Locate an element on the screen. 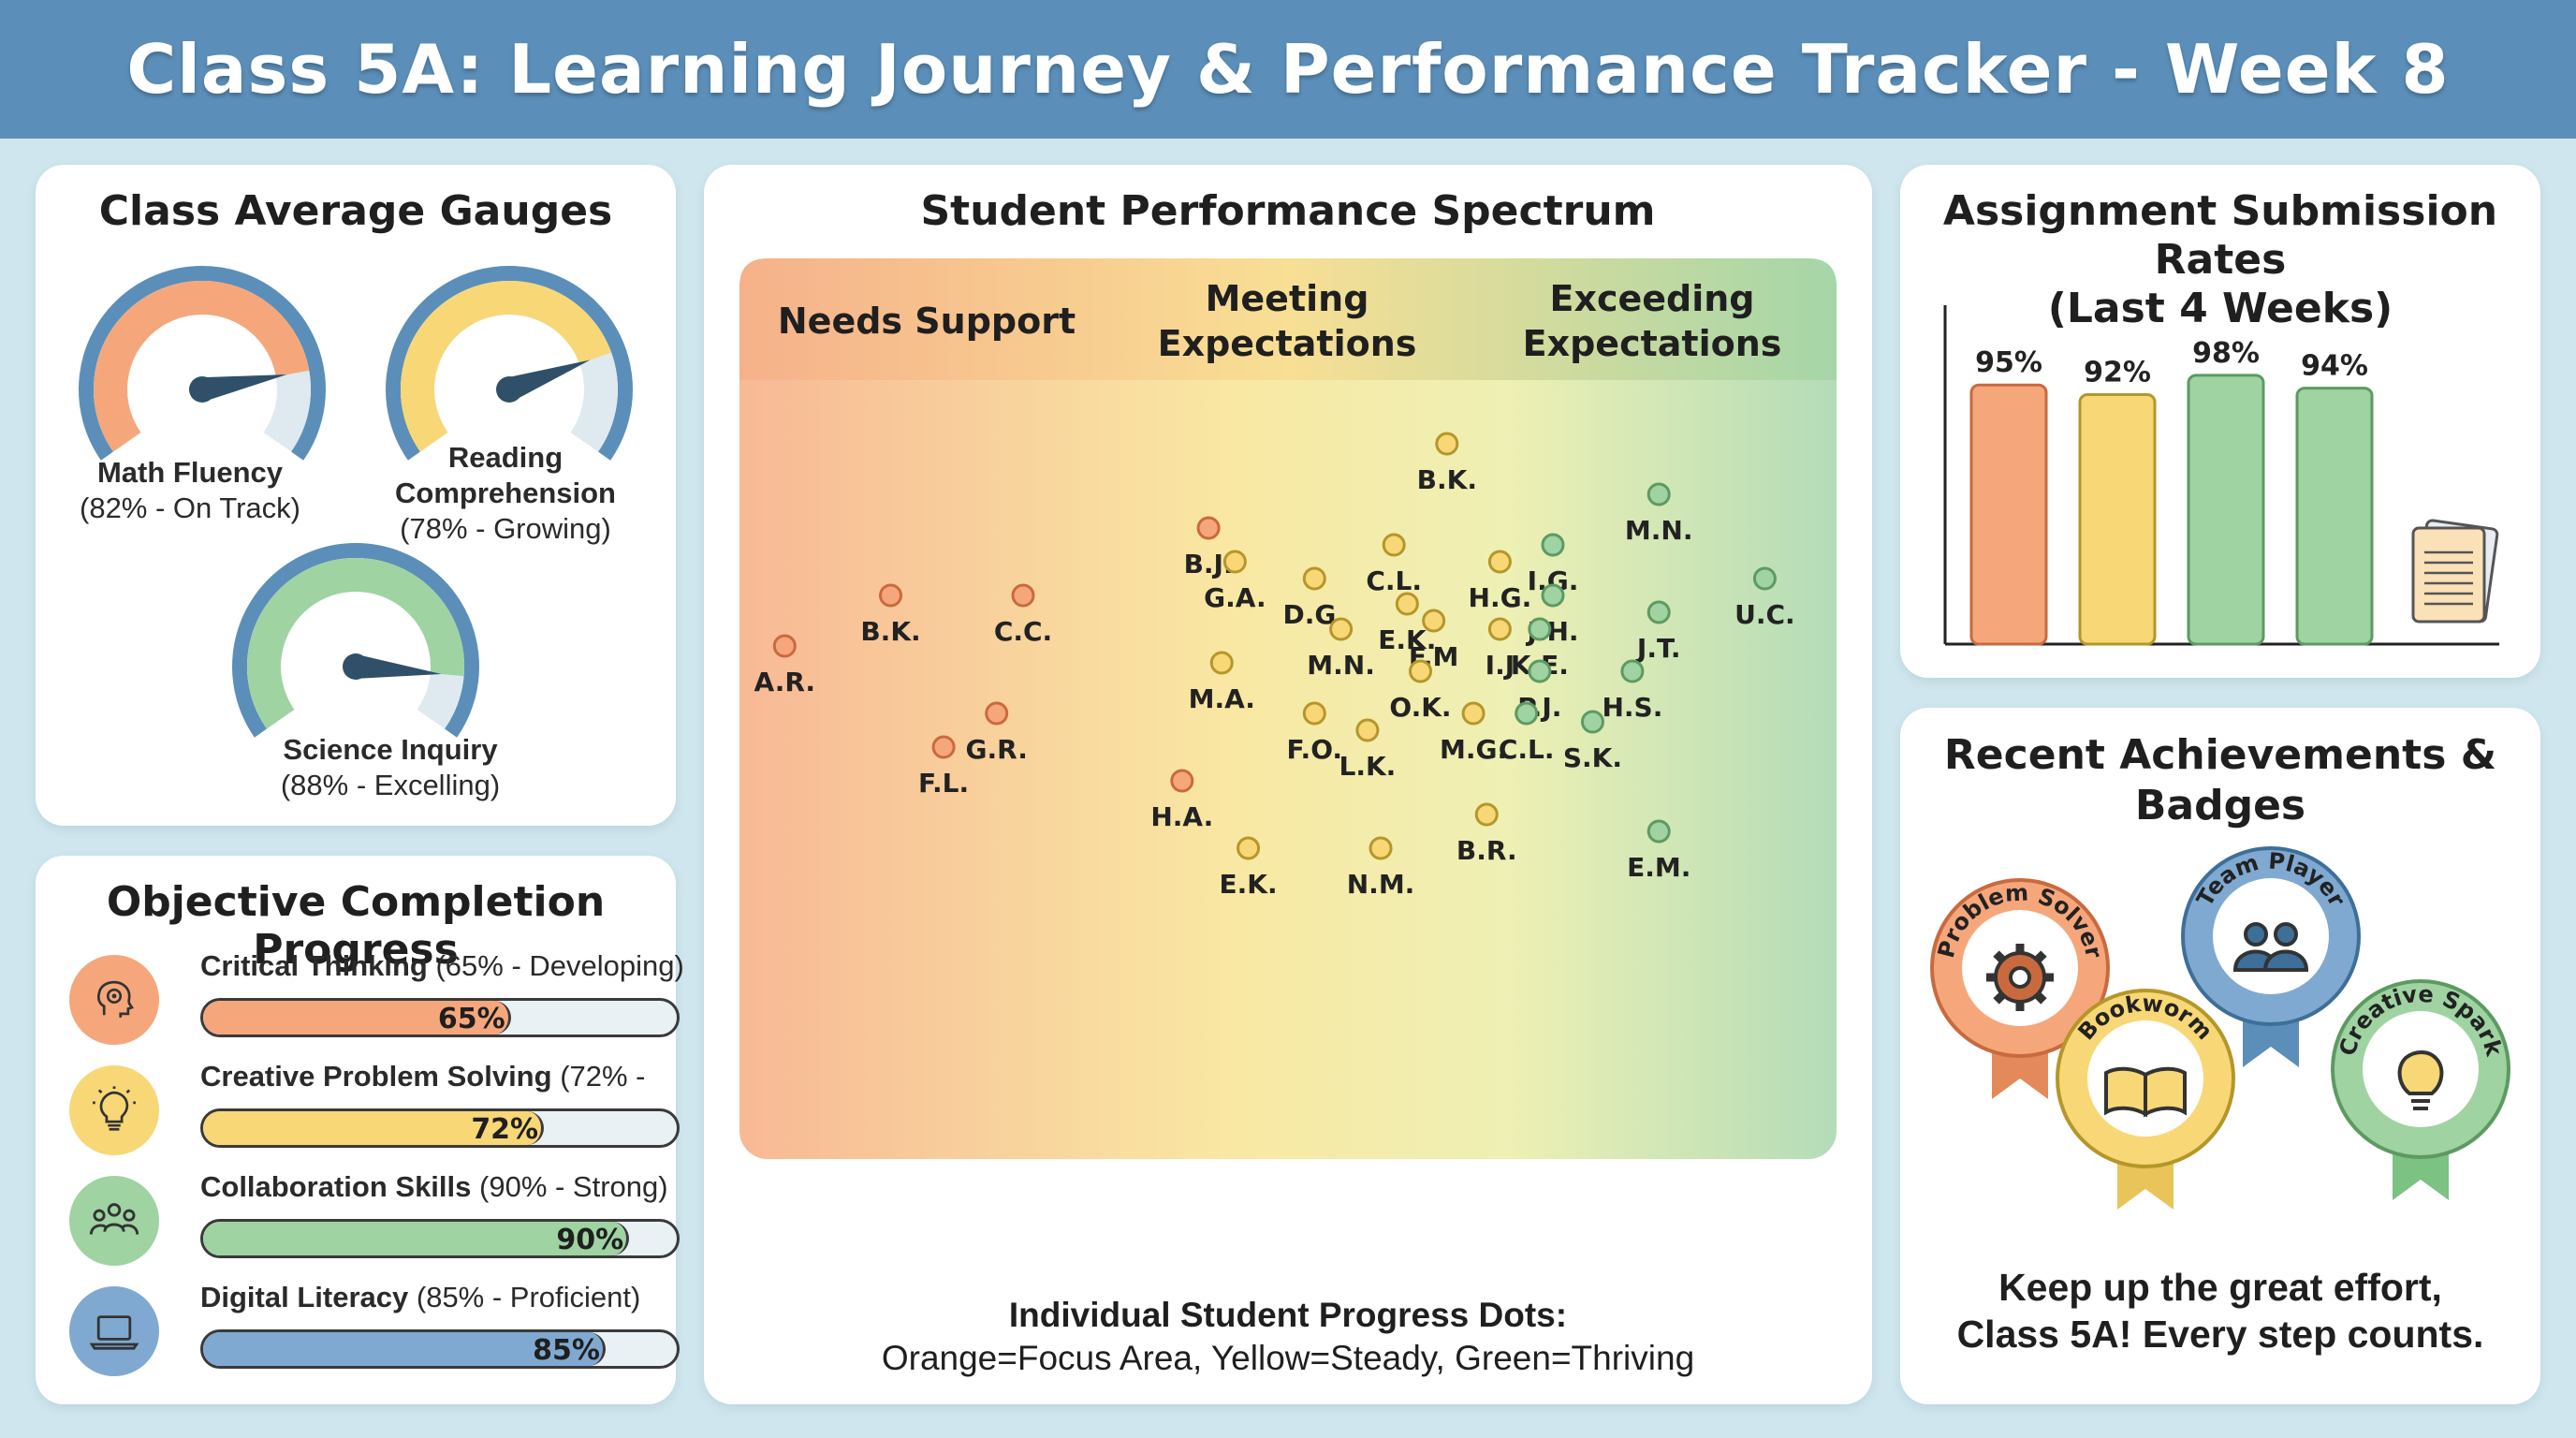 The width and height of the screenshot is (2576, 1438). gauge-math-detail: (82% - On Track) is located at coordinates (190, 508).